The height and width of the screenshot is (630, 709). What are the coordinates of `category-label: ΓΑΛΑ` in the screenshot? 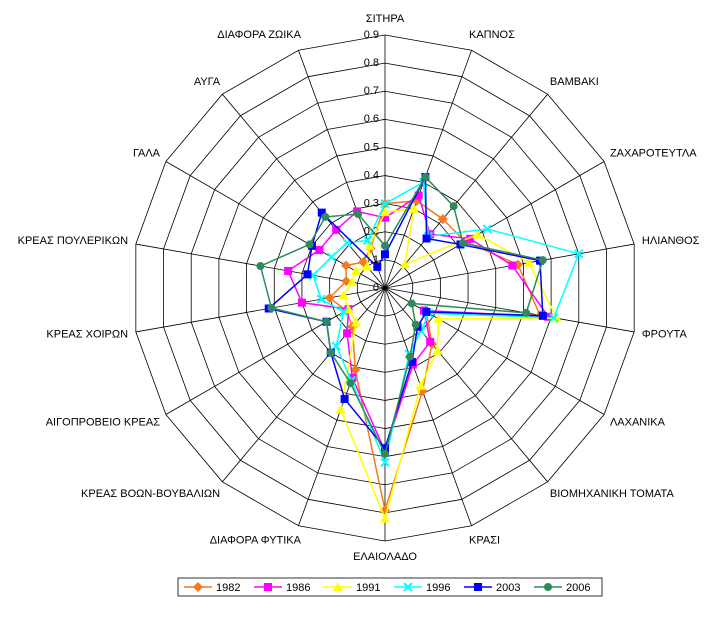 It's located at (147, 153).